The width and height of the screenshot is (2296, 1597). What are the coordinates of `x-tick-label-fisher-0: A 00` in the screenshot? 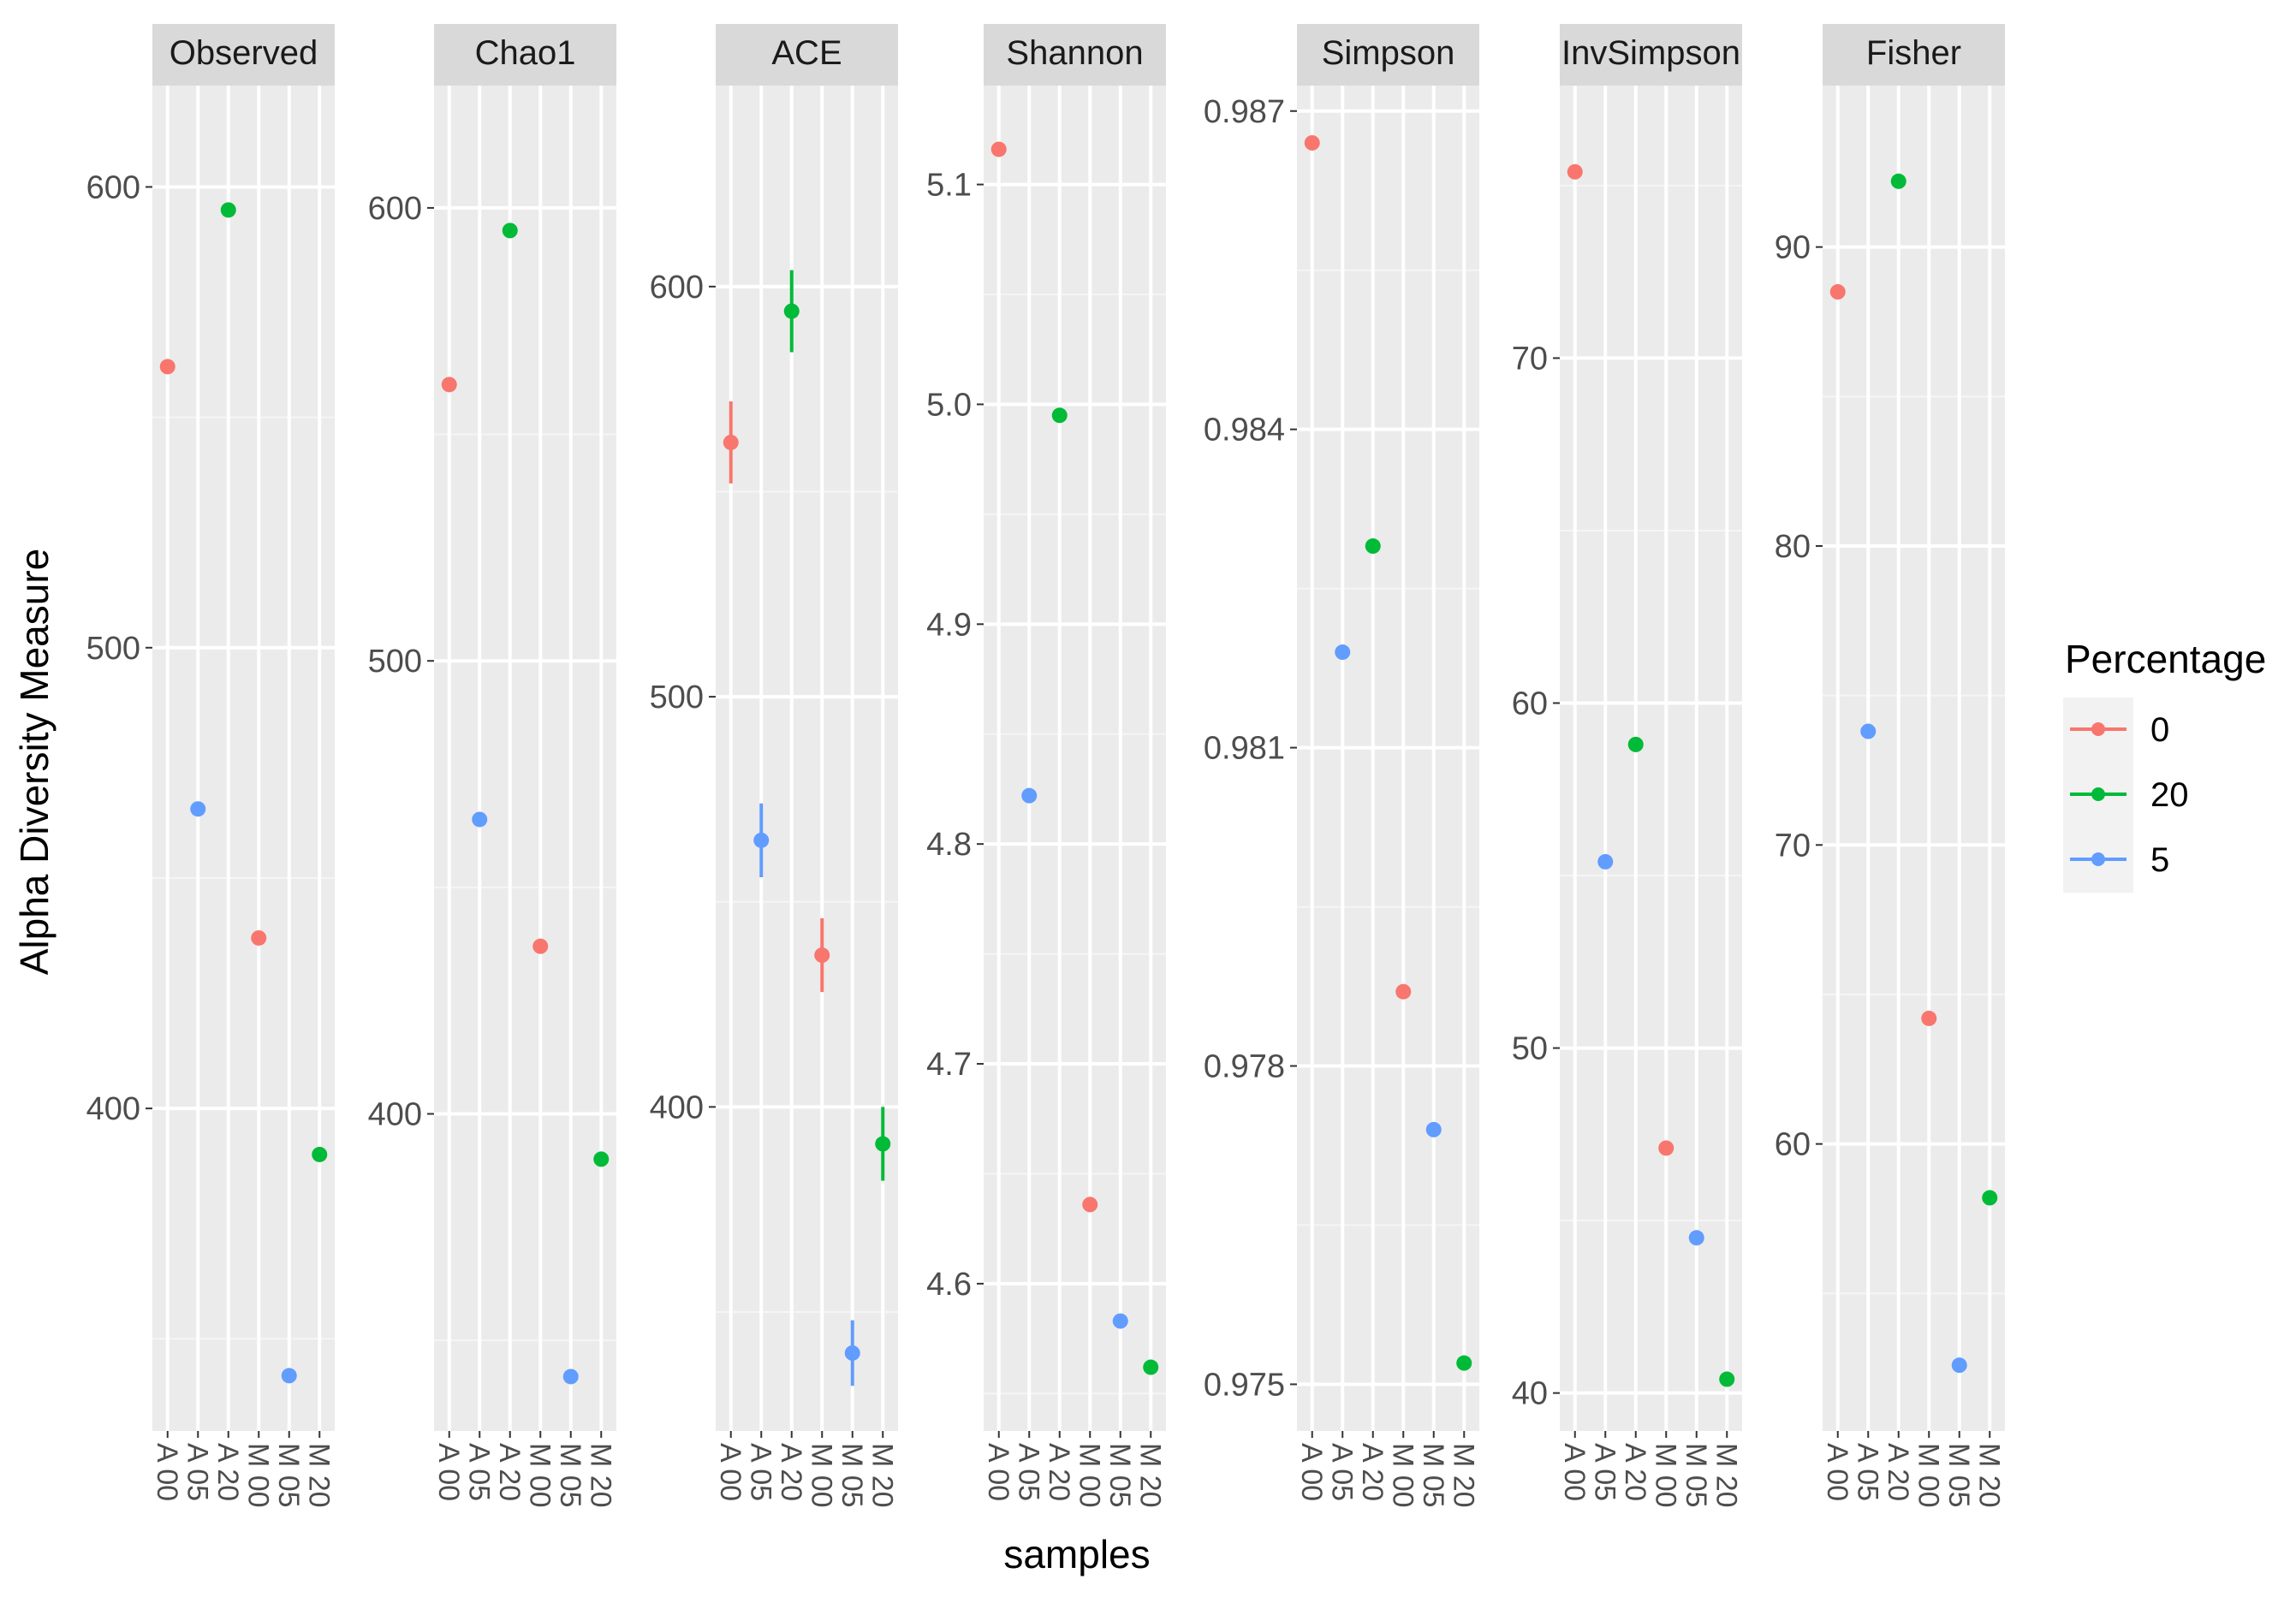 It's located at (1837, 1472).